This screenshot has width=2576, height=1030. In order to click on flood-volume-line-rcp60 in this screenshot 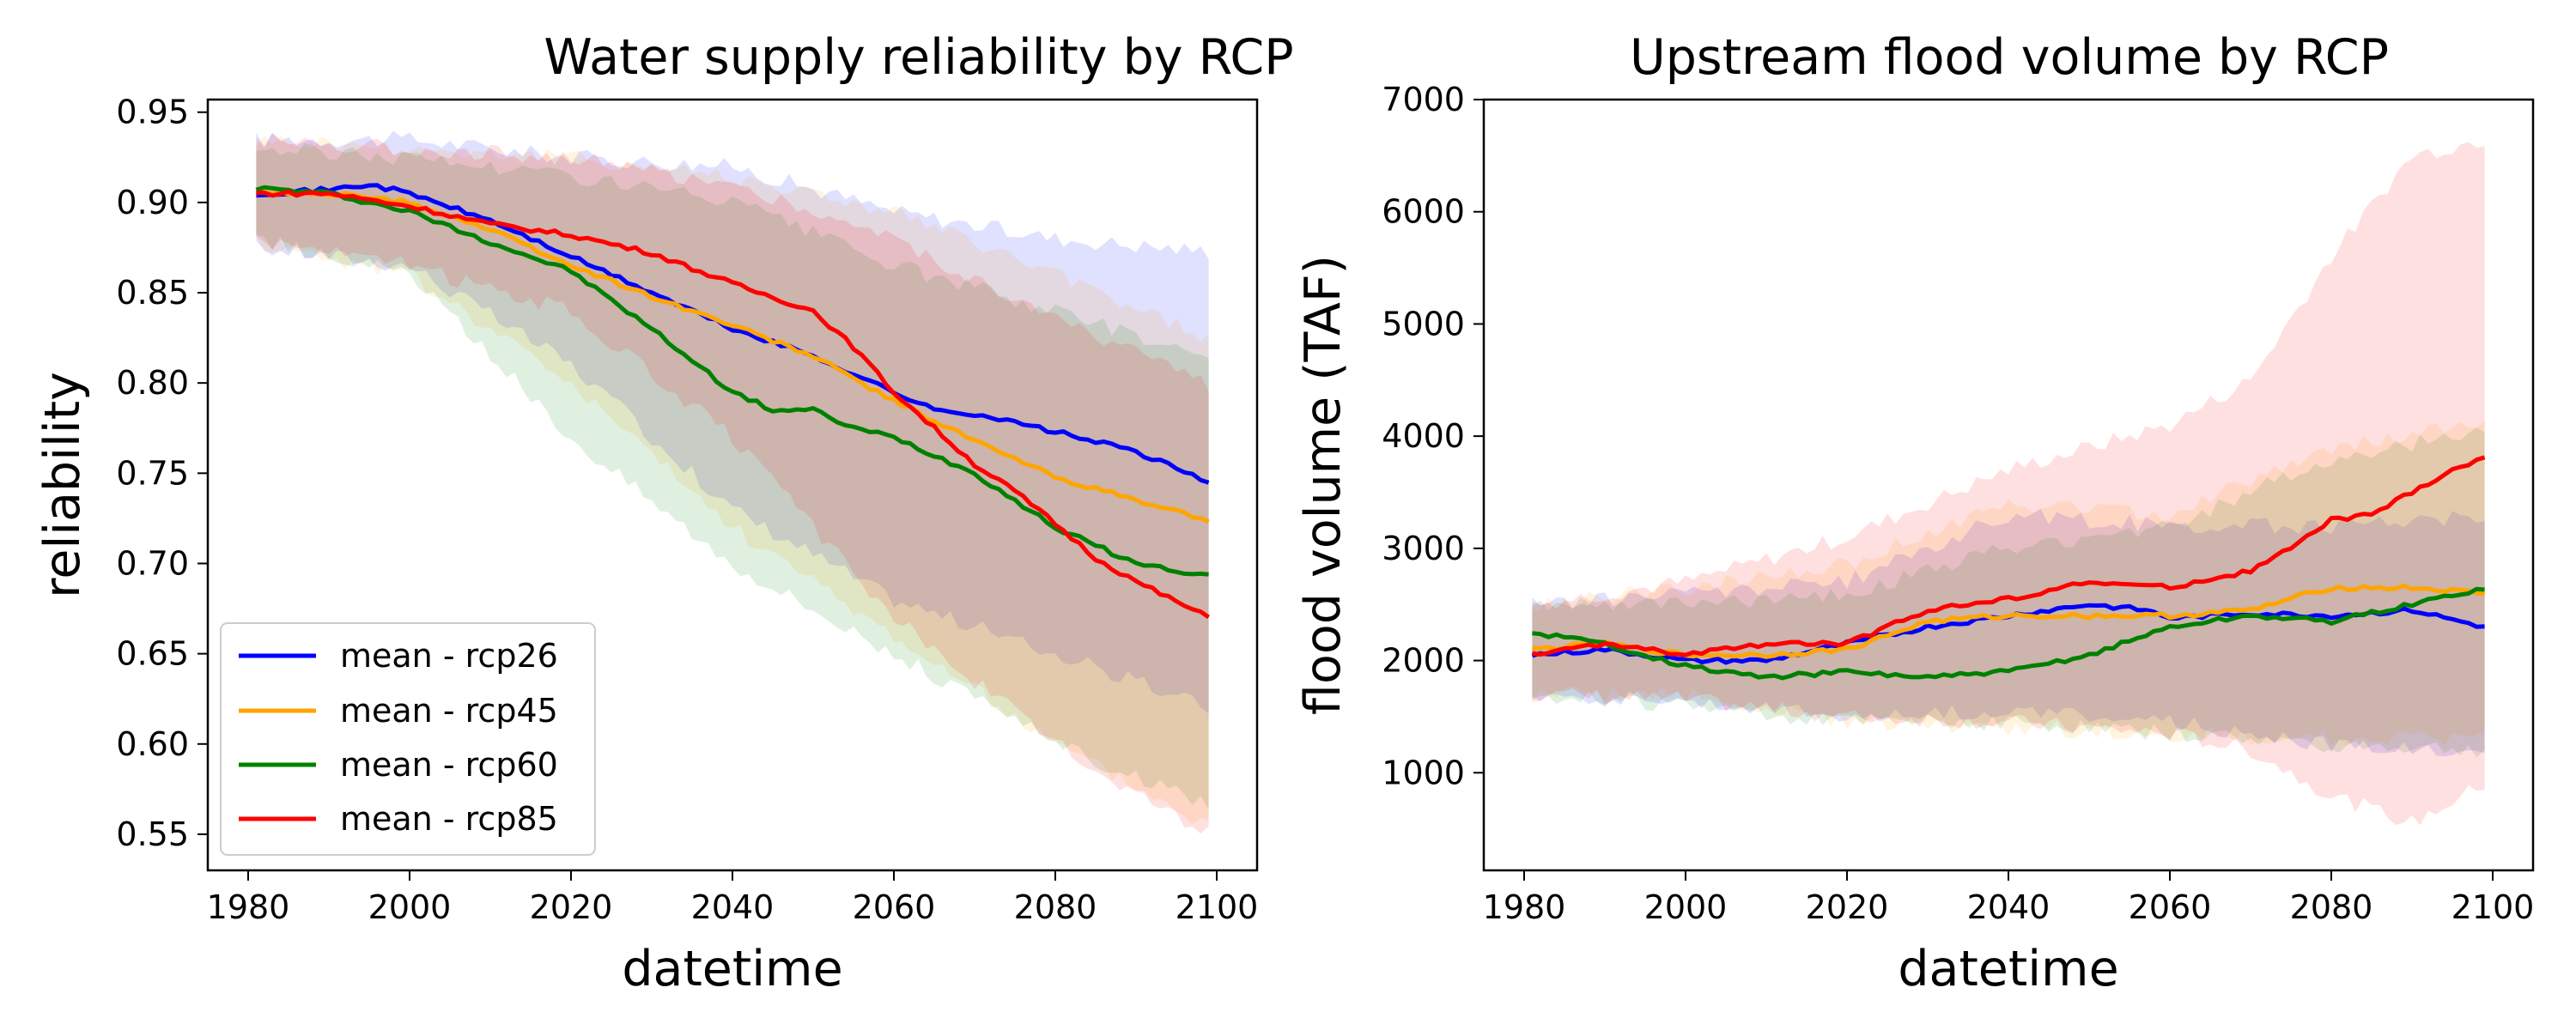, I will do `click(2009, 633)`.